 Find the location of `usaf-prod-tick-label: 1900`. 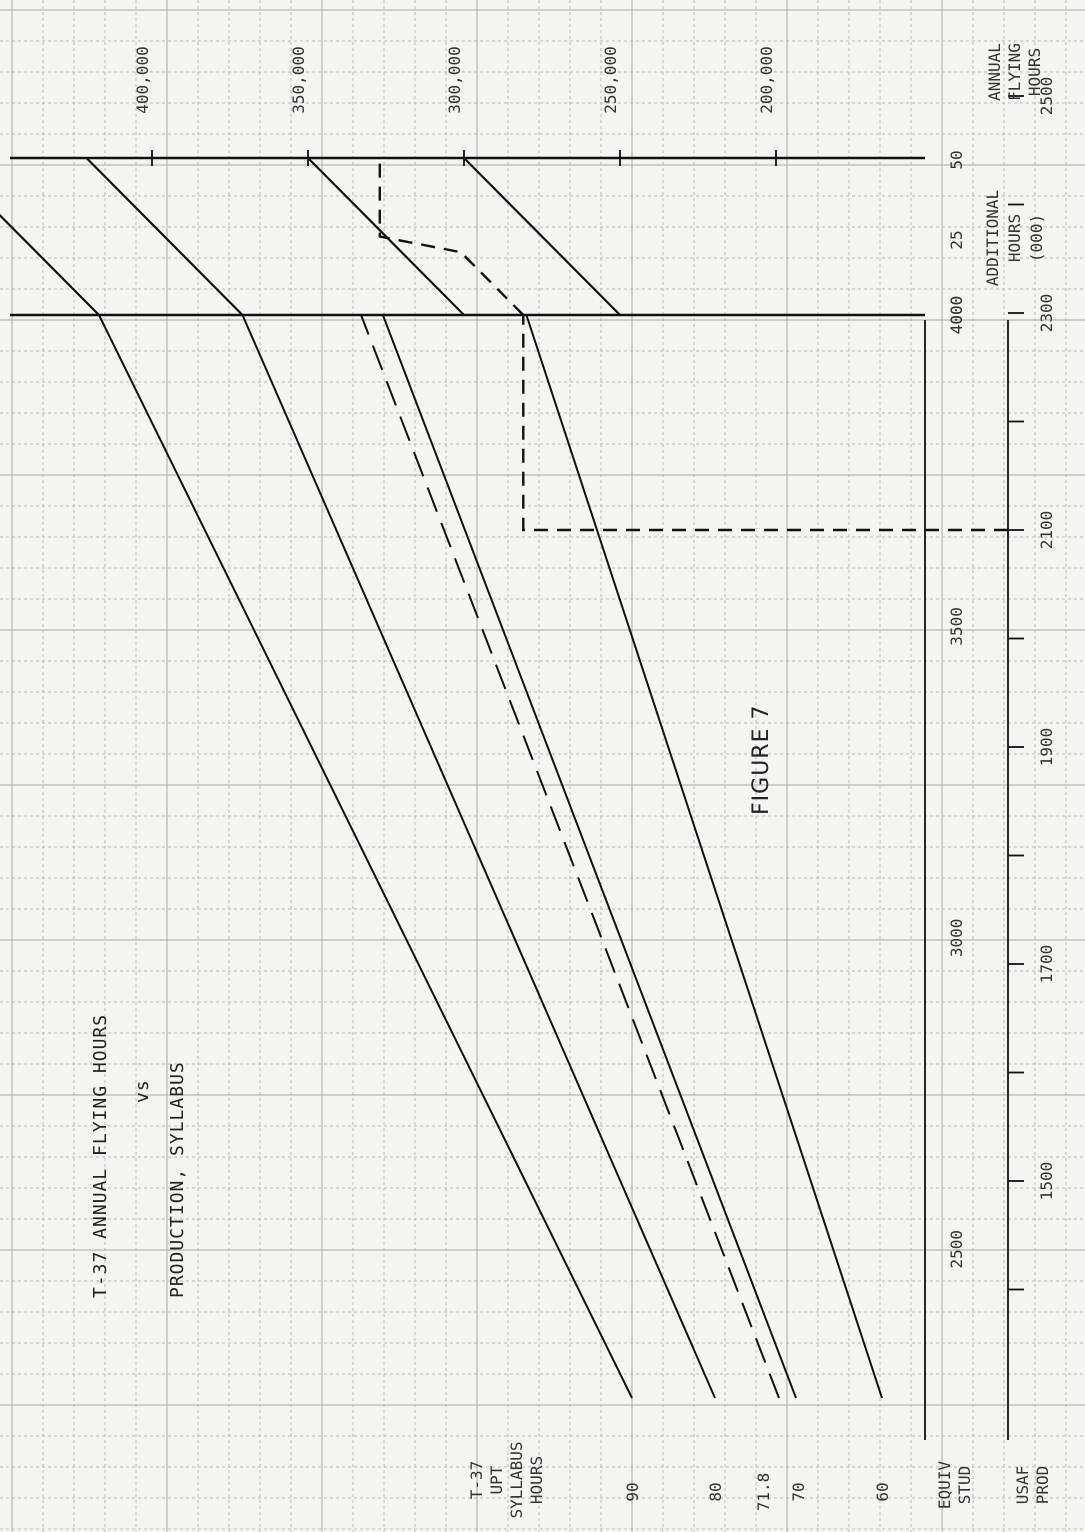

usaf-prod-tick-label: 1900 is located at coordinates (1046, 747).